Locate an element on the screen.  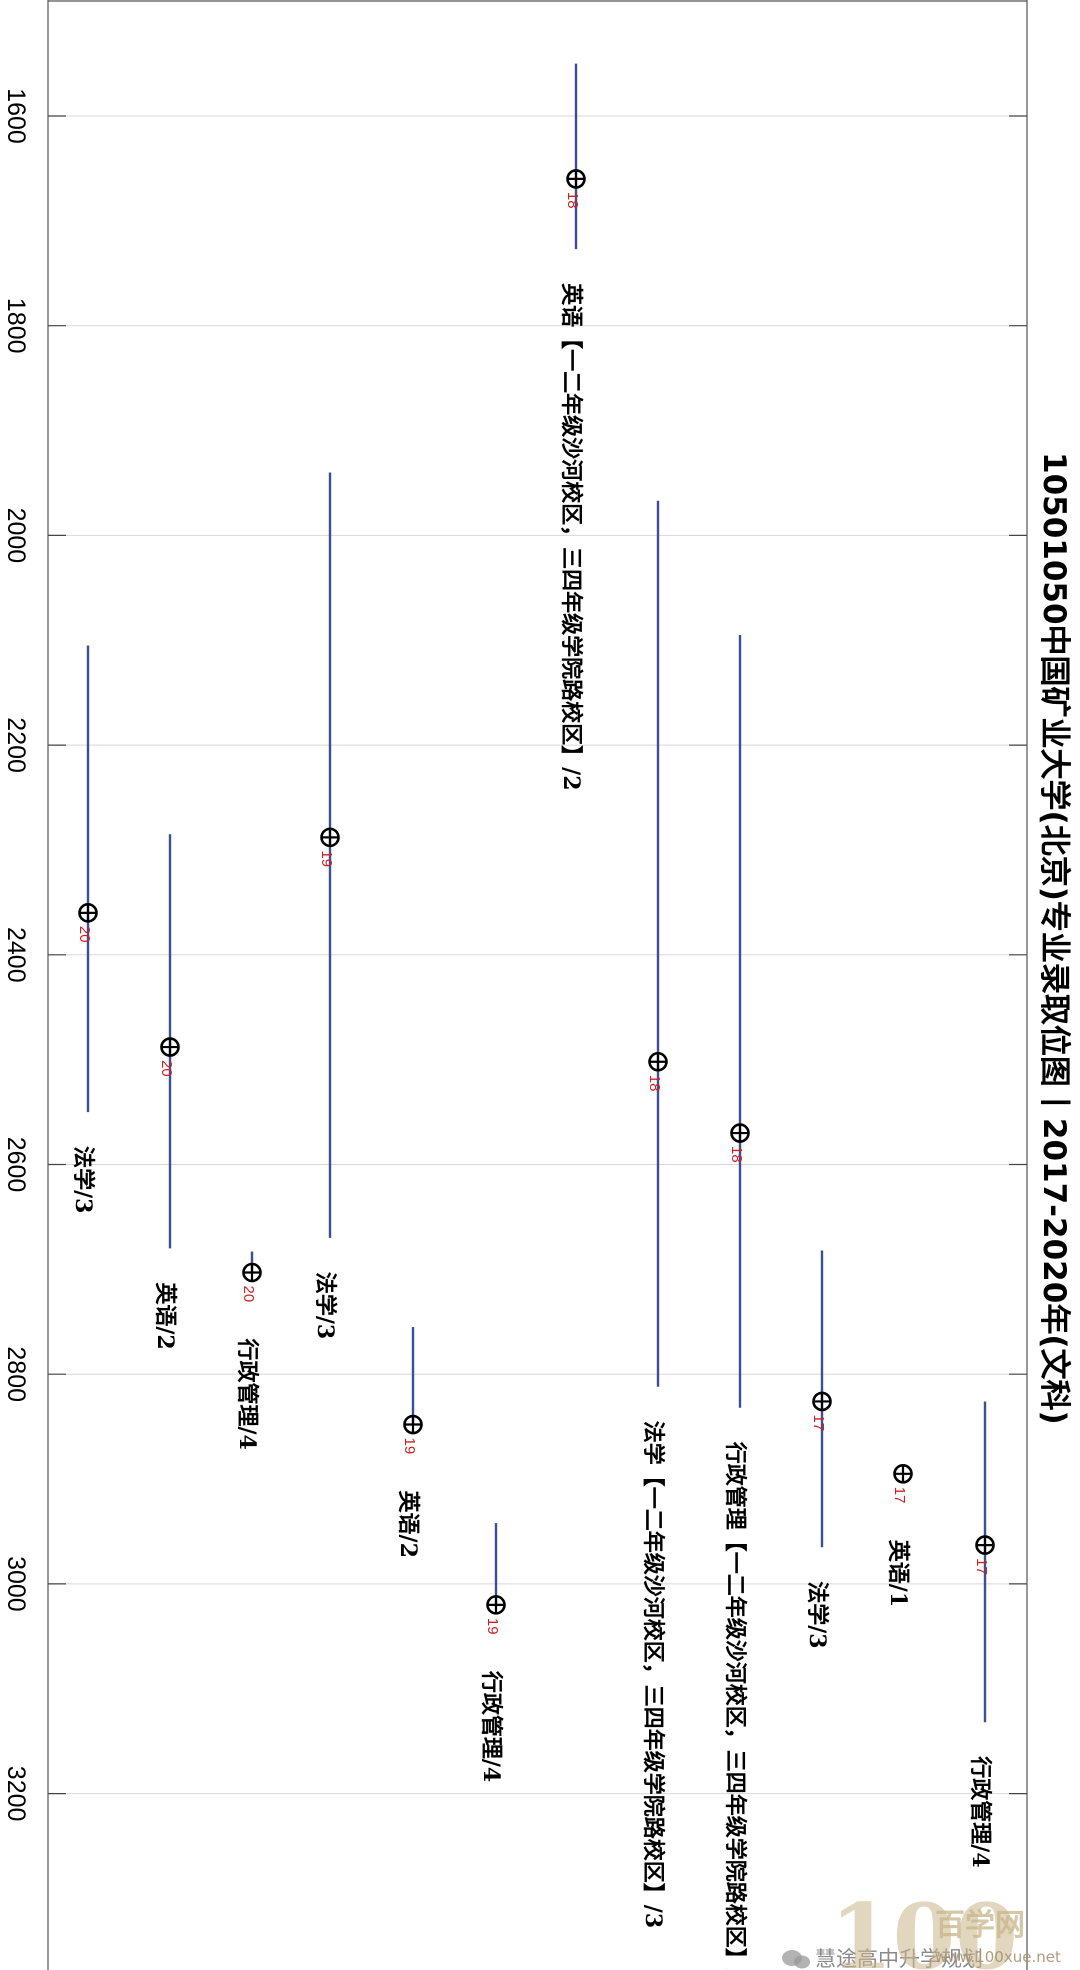
y-tick-label: 2200 is located at coordinates (16, 745).